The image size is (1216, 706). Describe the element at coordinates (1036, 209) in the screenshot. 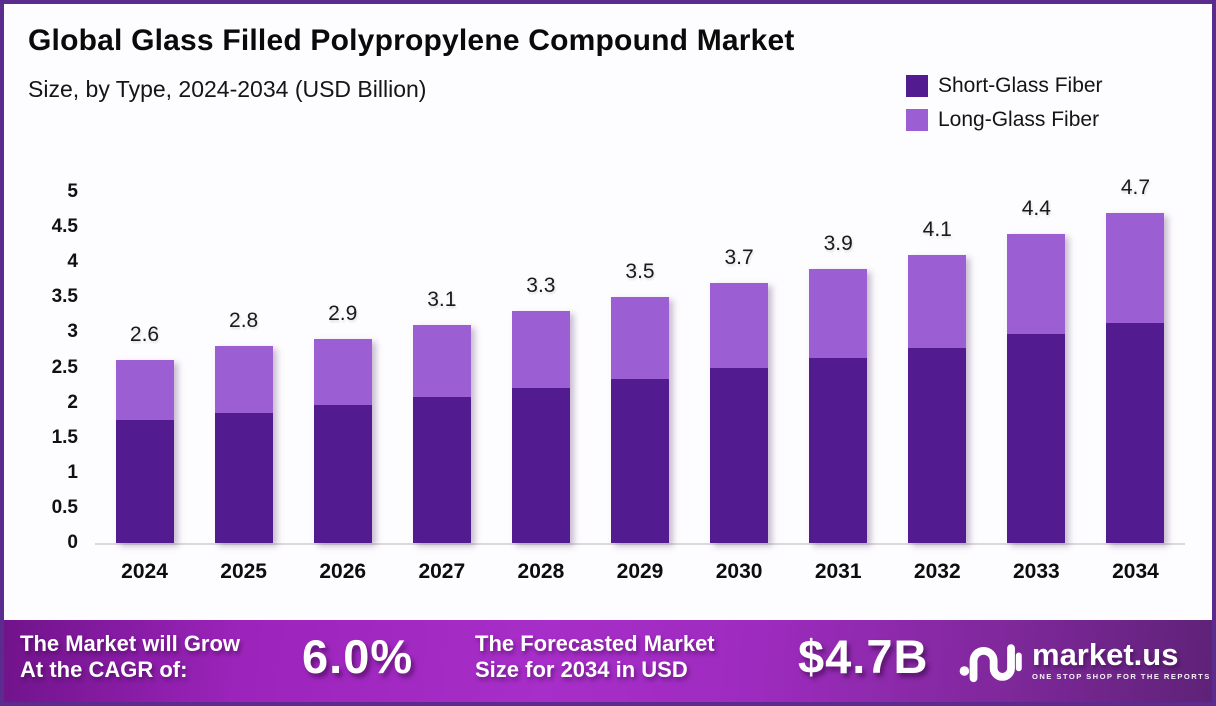

I see `bar-value-label: 4.4` at that location.